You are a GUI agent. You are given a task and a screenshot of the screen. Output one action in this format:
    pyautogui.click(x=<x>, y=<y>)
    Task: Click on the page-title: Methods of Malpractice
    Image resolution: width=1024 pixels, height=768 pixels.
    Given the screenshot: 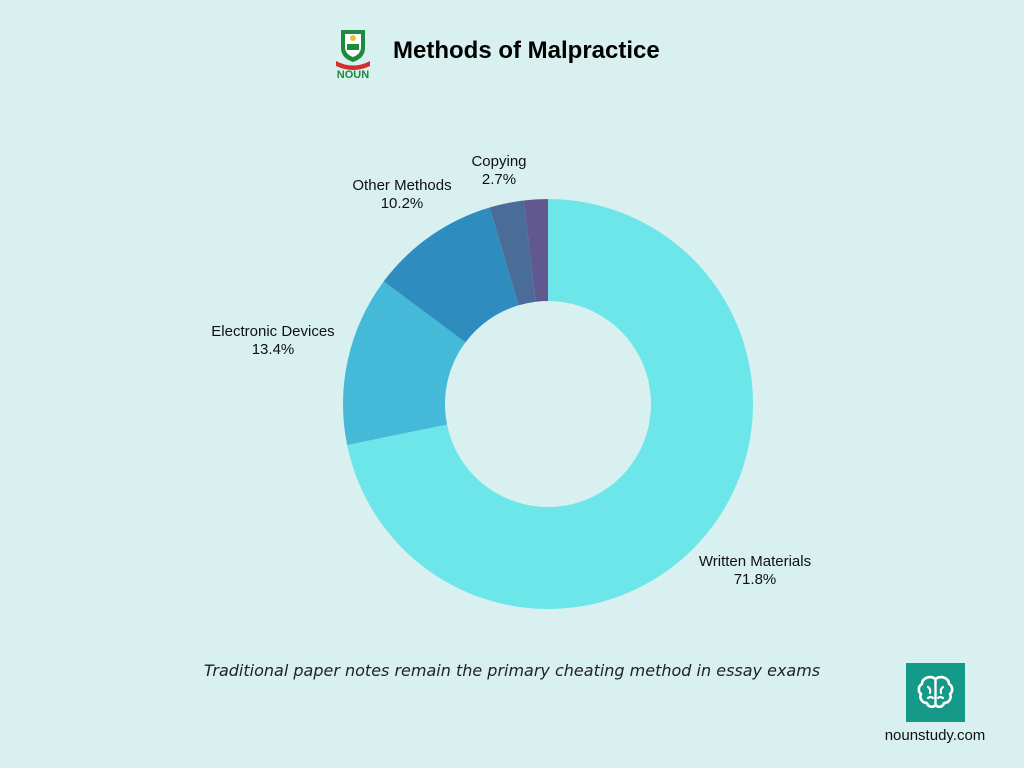 What is the action you would take?
    pyautogui.click(x=526, y=50)
    